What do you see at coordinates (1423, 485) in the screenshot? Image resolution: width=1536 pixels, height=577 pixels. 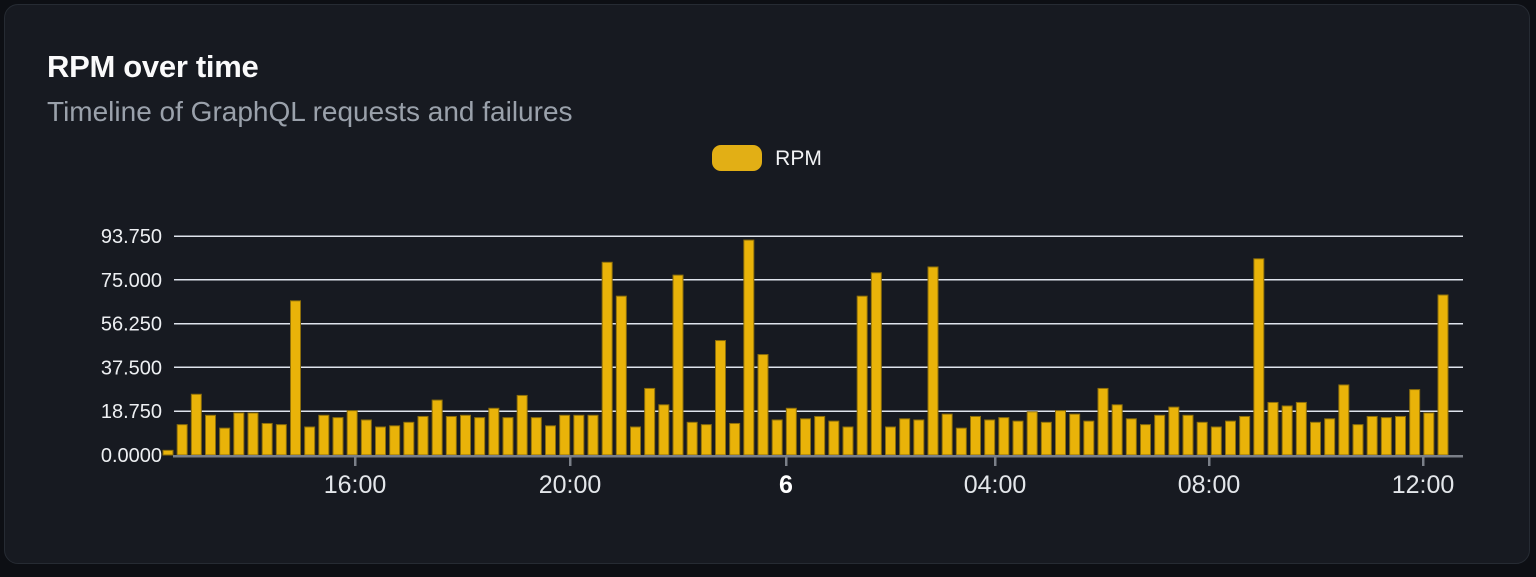 I see `x-axis-label: 12:00` at bounding box center [1423, 485].